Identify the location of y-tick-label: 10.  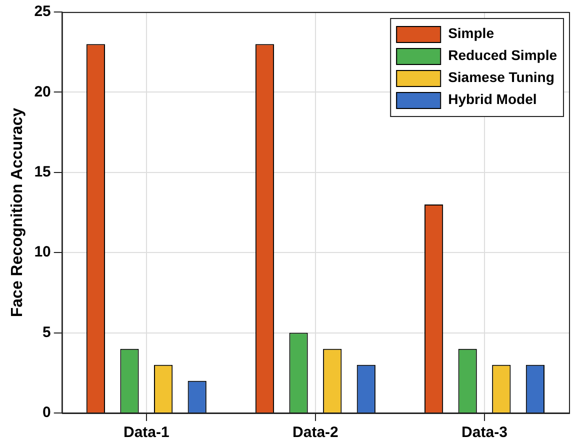
(42, 252).